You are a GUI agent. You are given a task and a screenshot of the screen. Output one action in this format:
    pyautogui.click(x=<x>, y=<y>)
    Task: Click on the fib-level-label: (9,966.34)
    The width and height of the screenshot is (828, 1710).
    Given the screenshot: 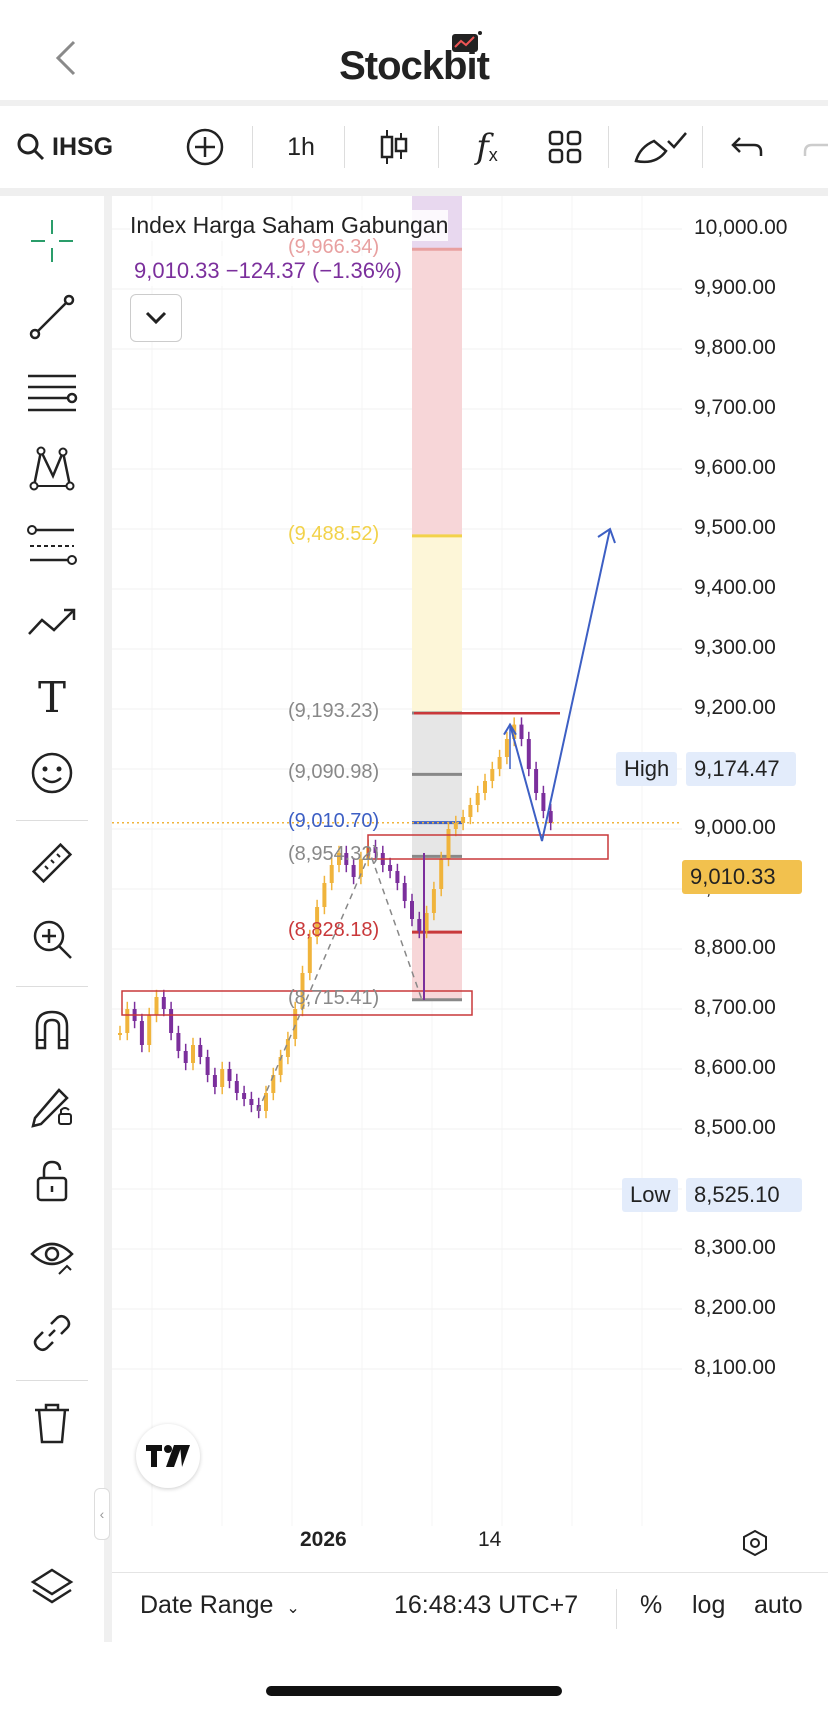 What is the action you would take?
    pyautogui.click(x=334, y=247)
    